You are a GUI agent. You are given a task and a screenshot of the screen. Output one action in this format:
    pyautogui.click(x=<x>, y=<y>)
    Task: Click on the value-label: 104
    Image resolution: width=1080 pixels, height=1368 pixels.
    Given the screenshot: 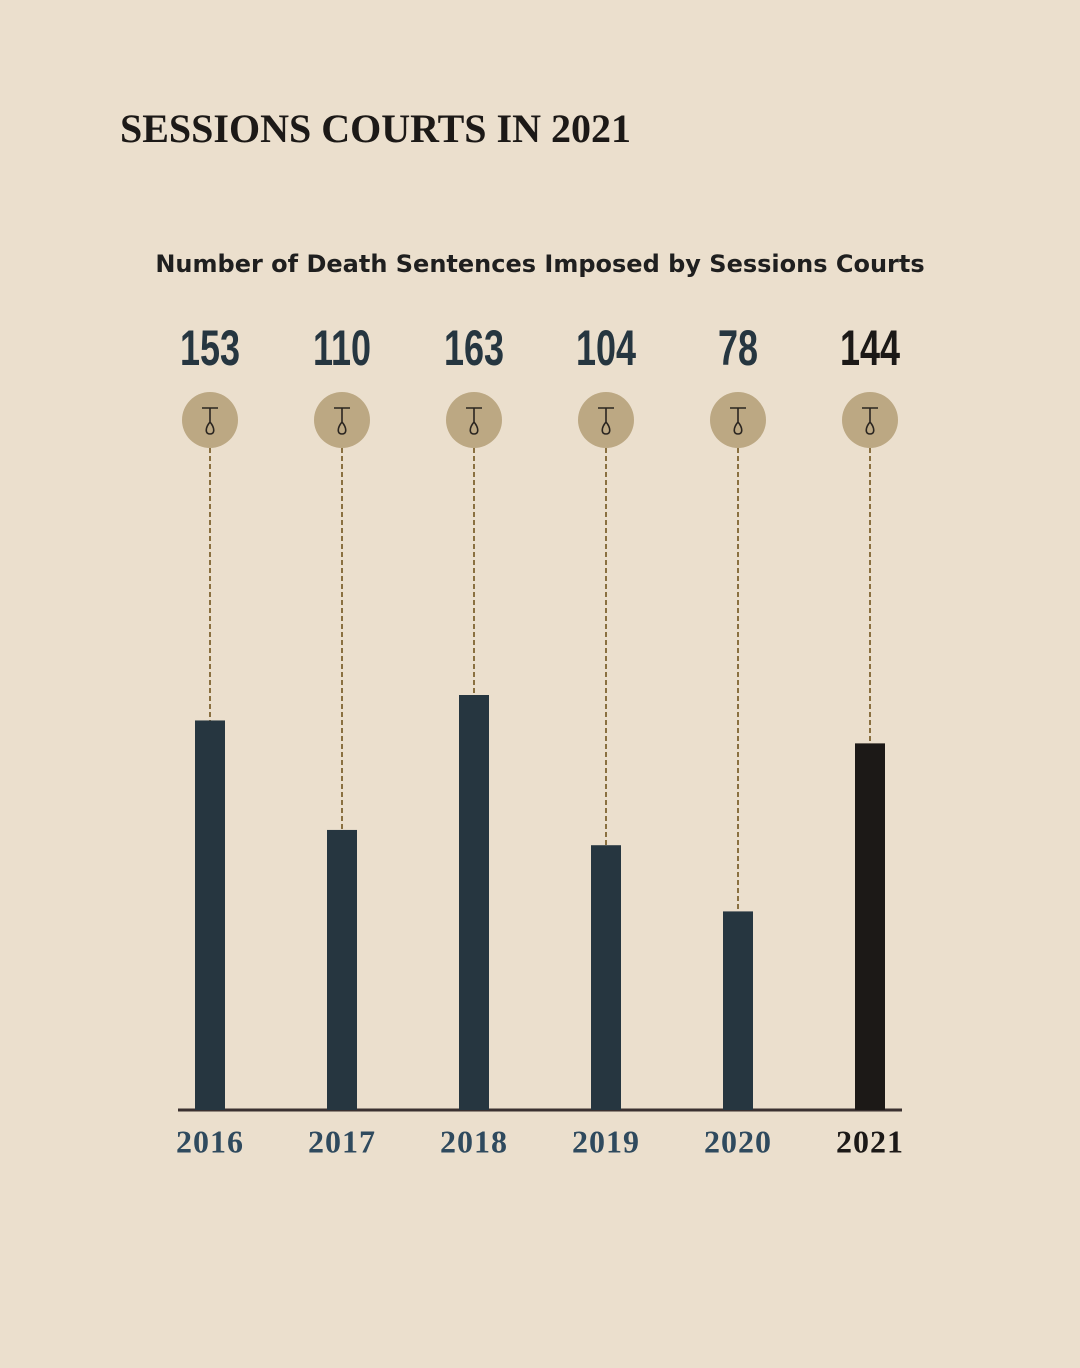 What is the action you would take?
    pyautogui.click(x=606, y=349)
    